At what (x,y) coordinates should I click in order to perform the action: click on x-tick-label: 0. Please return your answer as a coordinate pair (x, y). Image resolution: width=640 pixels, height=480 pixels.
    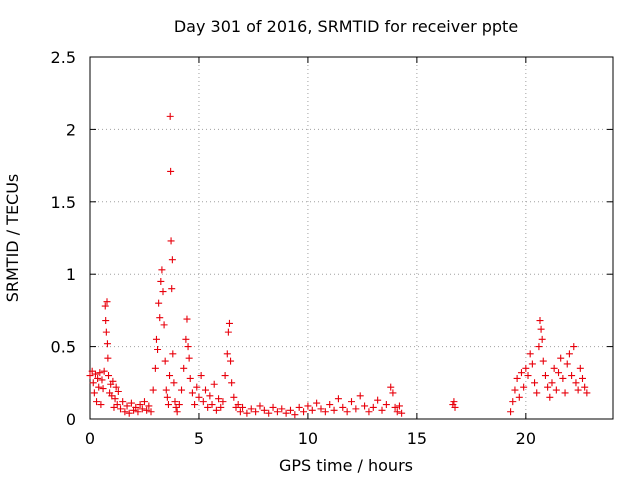
    Looking at the image, I should click on (90, 438).